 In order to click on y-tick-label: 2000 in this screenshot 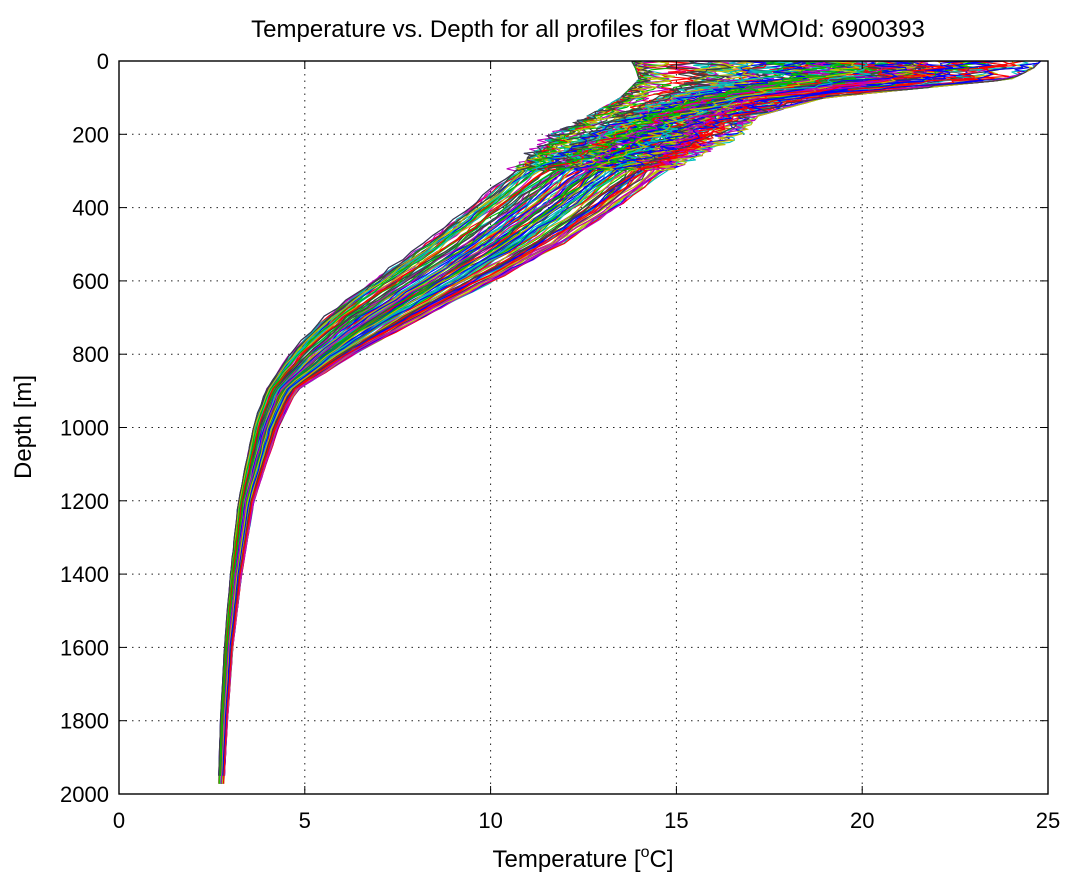, I will do `click(84, 794)`.